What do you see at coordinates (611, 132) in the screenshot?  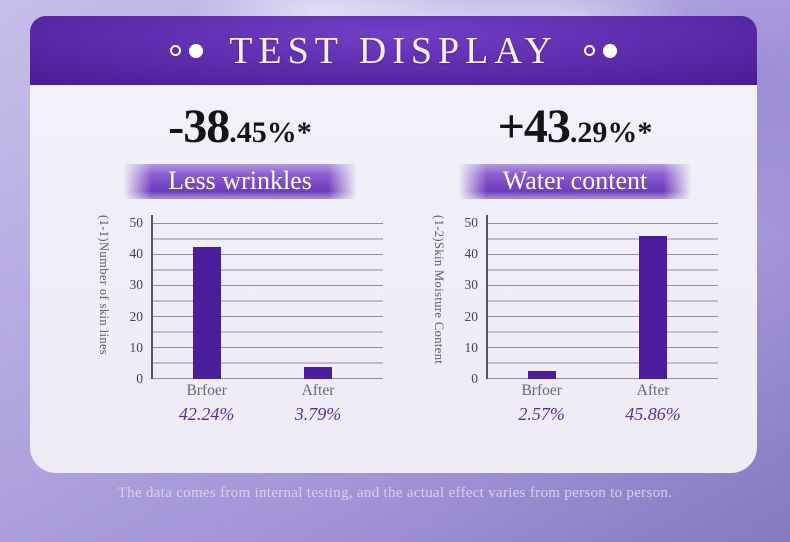 I see `metric-value-decimal: .29%*` at bounding box center [611, 132].